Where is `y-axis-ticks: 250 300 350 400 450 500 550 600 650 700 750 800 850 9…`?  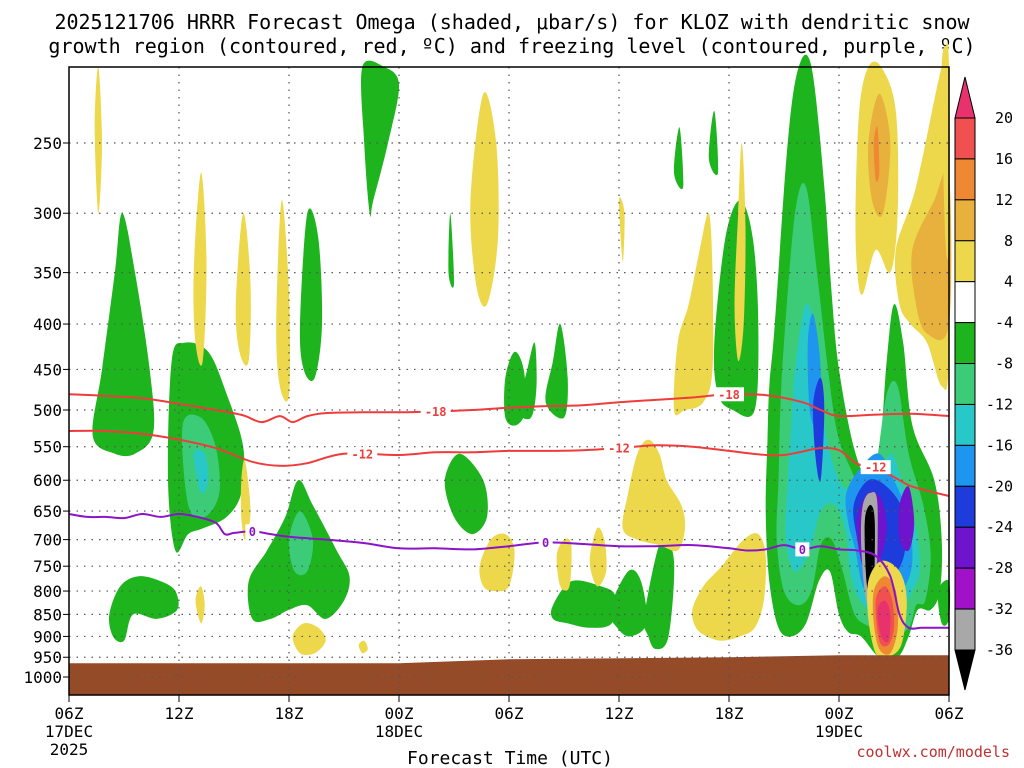
y-axis-ticks: 250 300 350 400 450 500 550 600 650 700 750 800 850 9… is located at coordinates (46, 410).